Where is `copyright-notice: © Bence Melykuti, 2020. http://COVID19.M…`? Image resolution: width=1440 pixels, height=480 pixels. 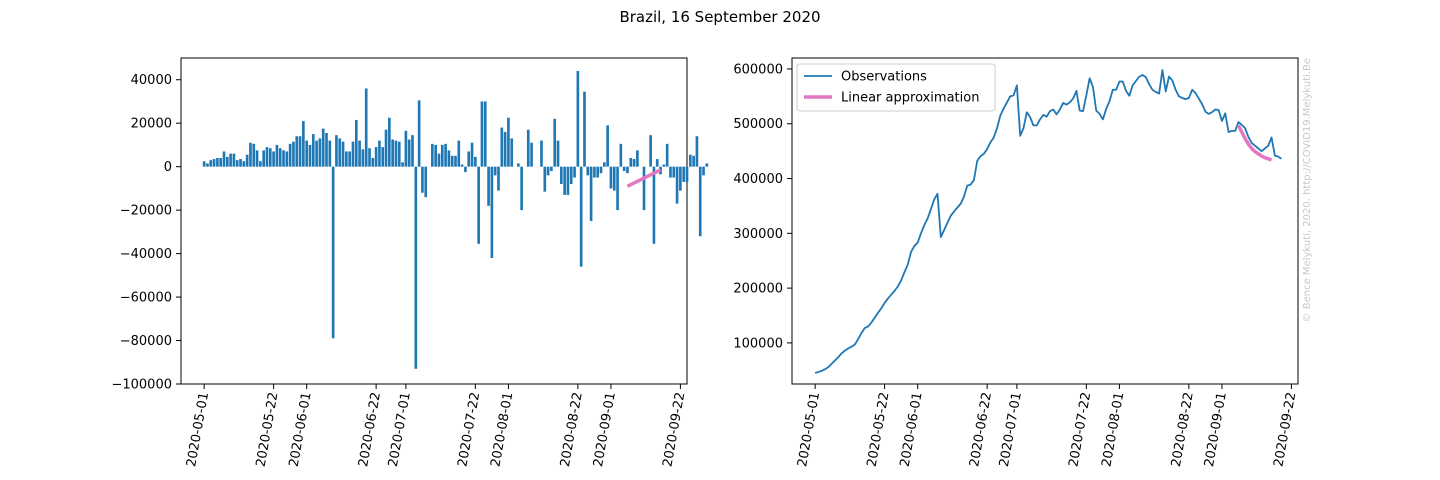 copyright-notice: © Bence Melykuti, 2020. http://COVID19.M… is located at coordinates (1307, 190).